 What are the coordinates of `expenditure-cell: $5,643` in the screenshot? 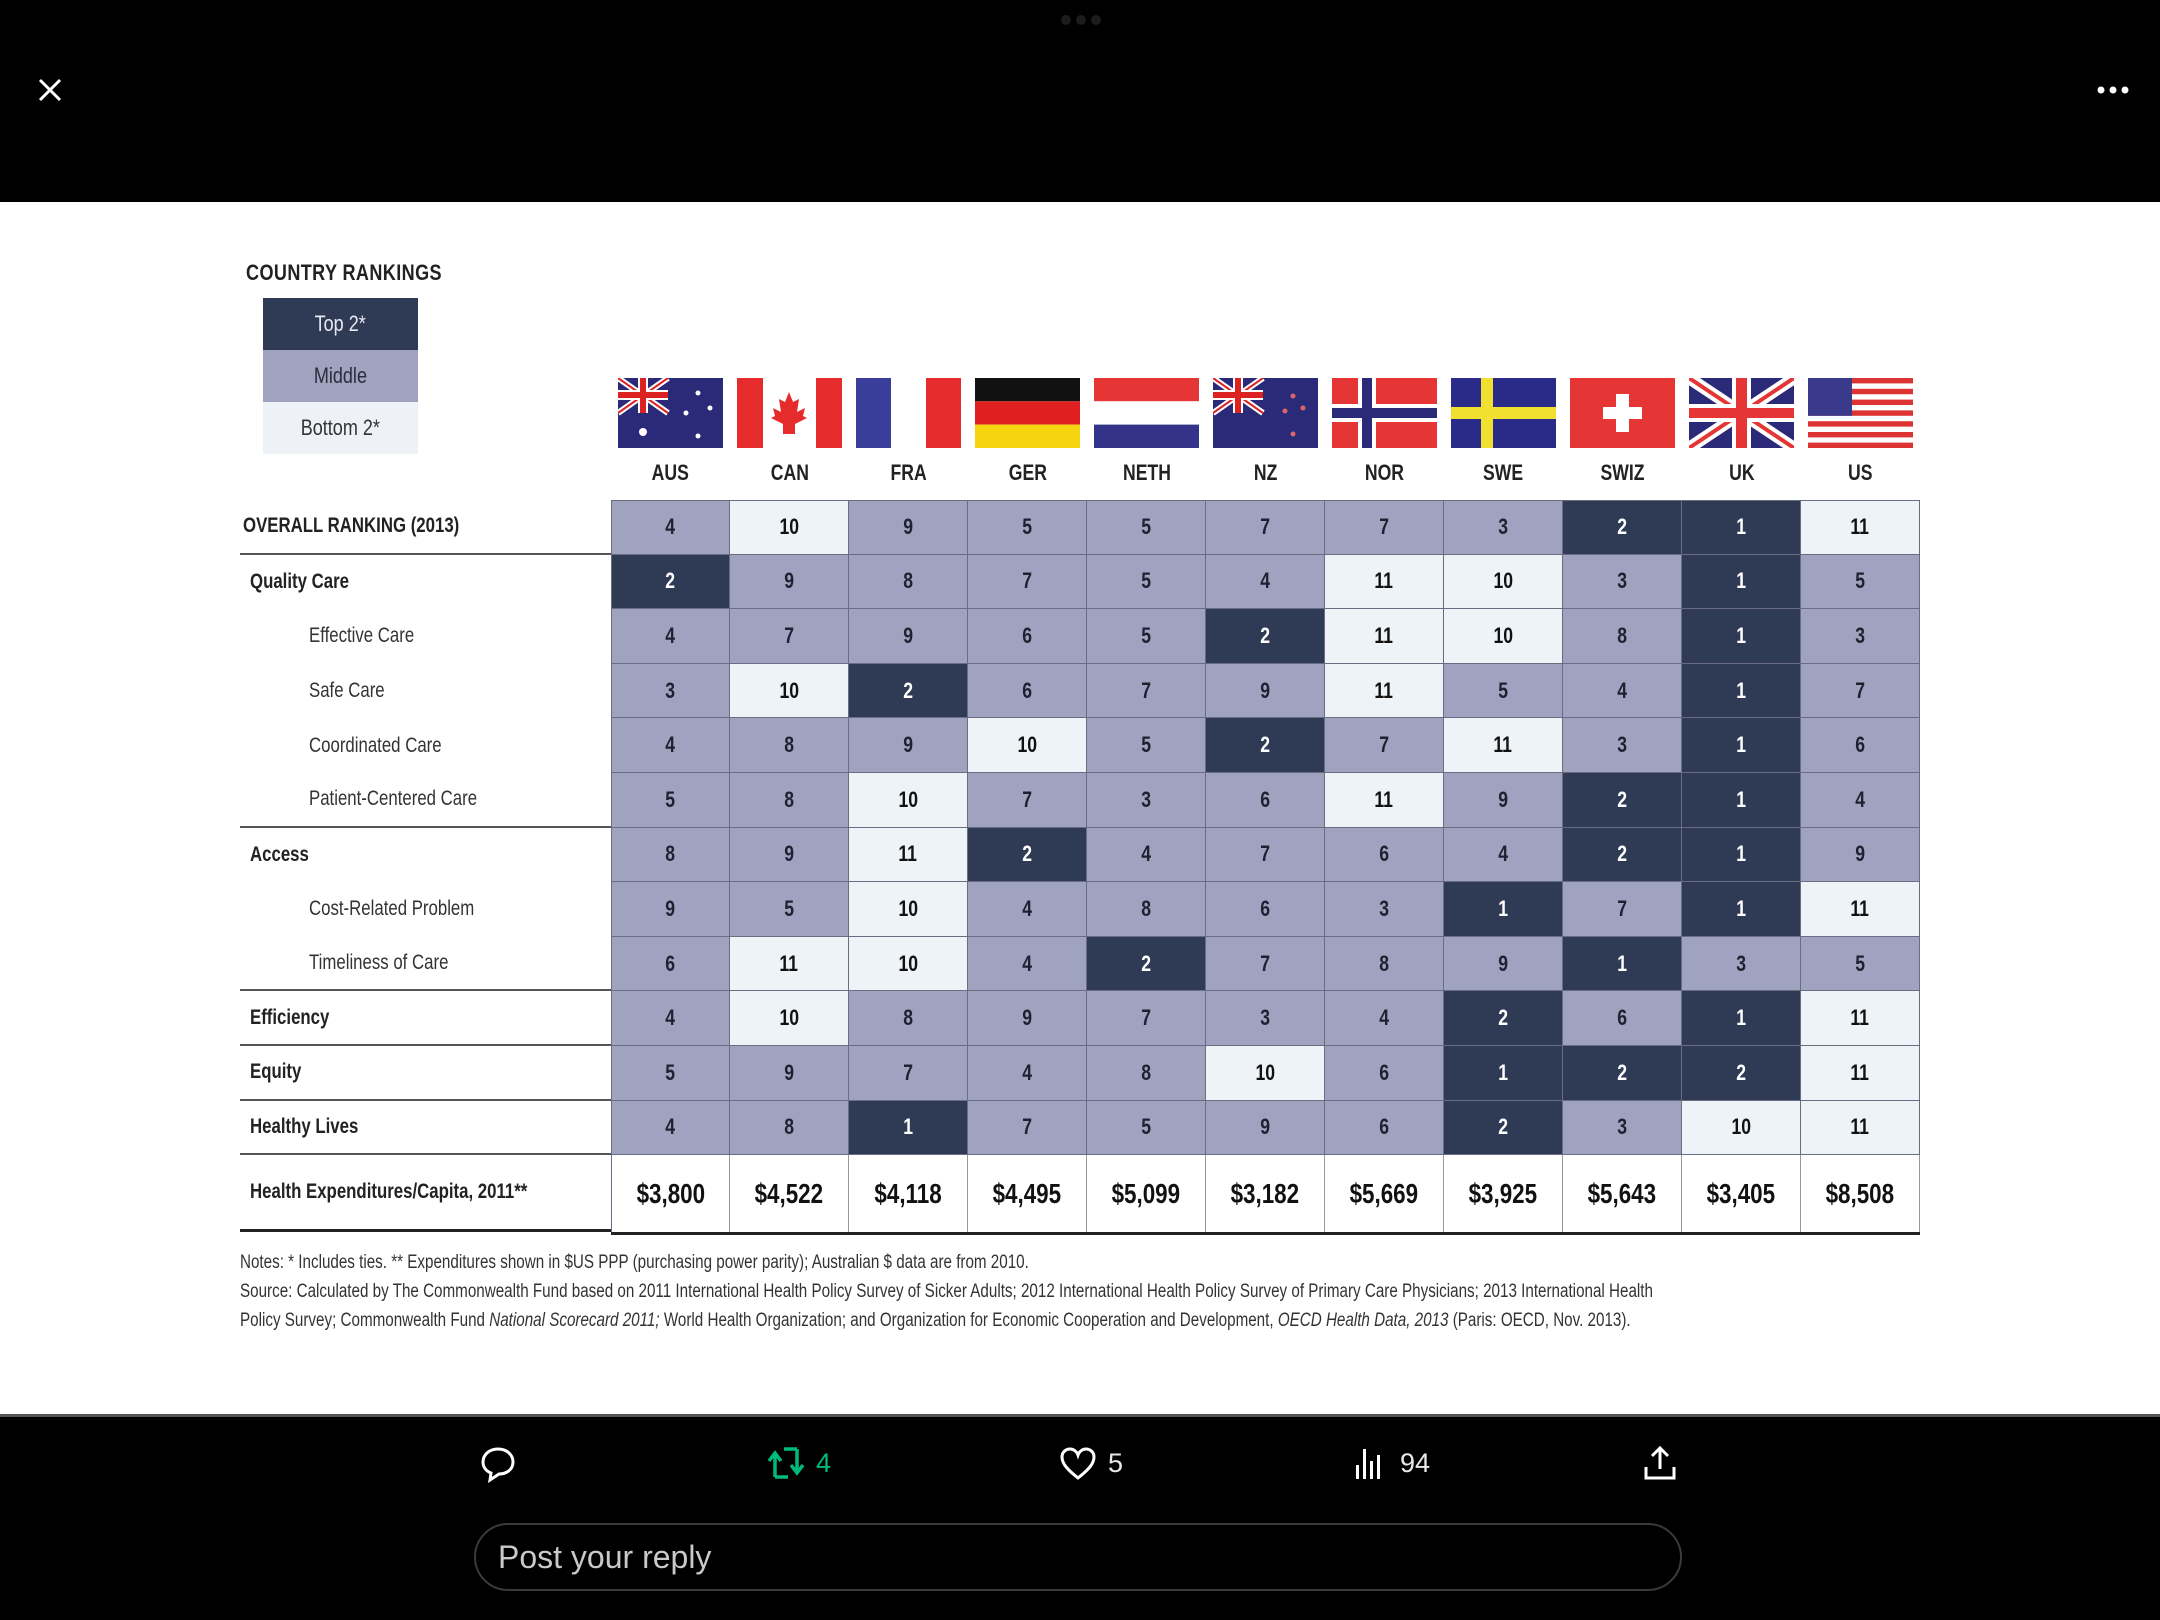 It's located at (1622, 1194).